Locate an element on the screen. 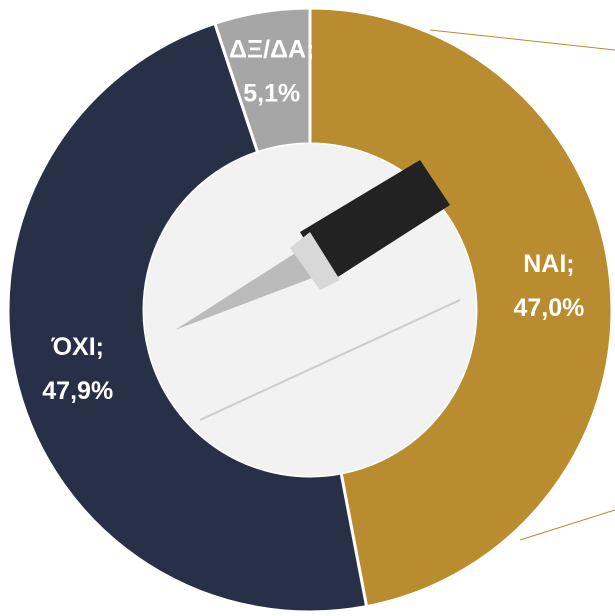 The image size is (615, 616). slice-value-label: 47,9% is located at coordinates (77, 391).